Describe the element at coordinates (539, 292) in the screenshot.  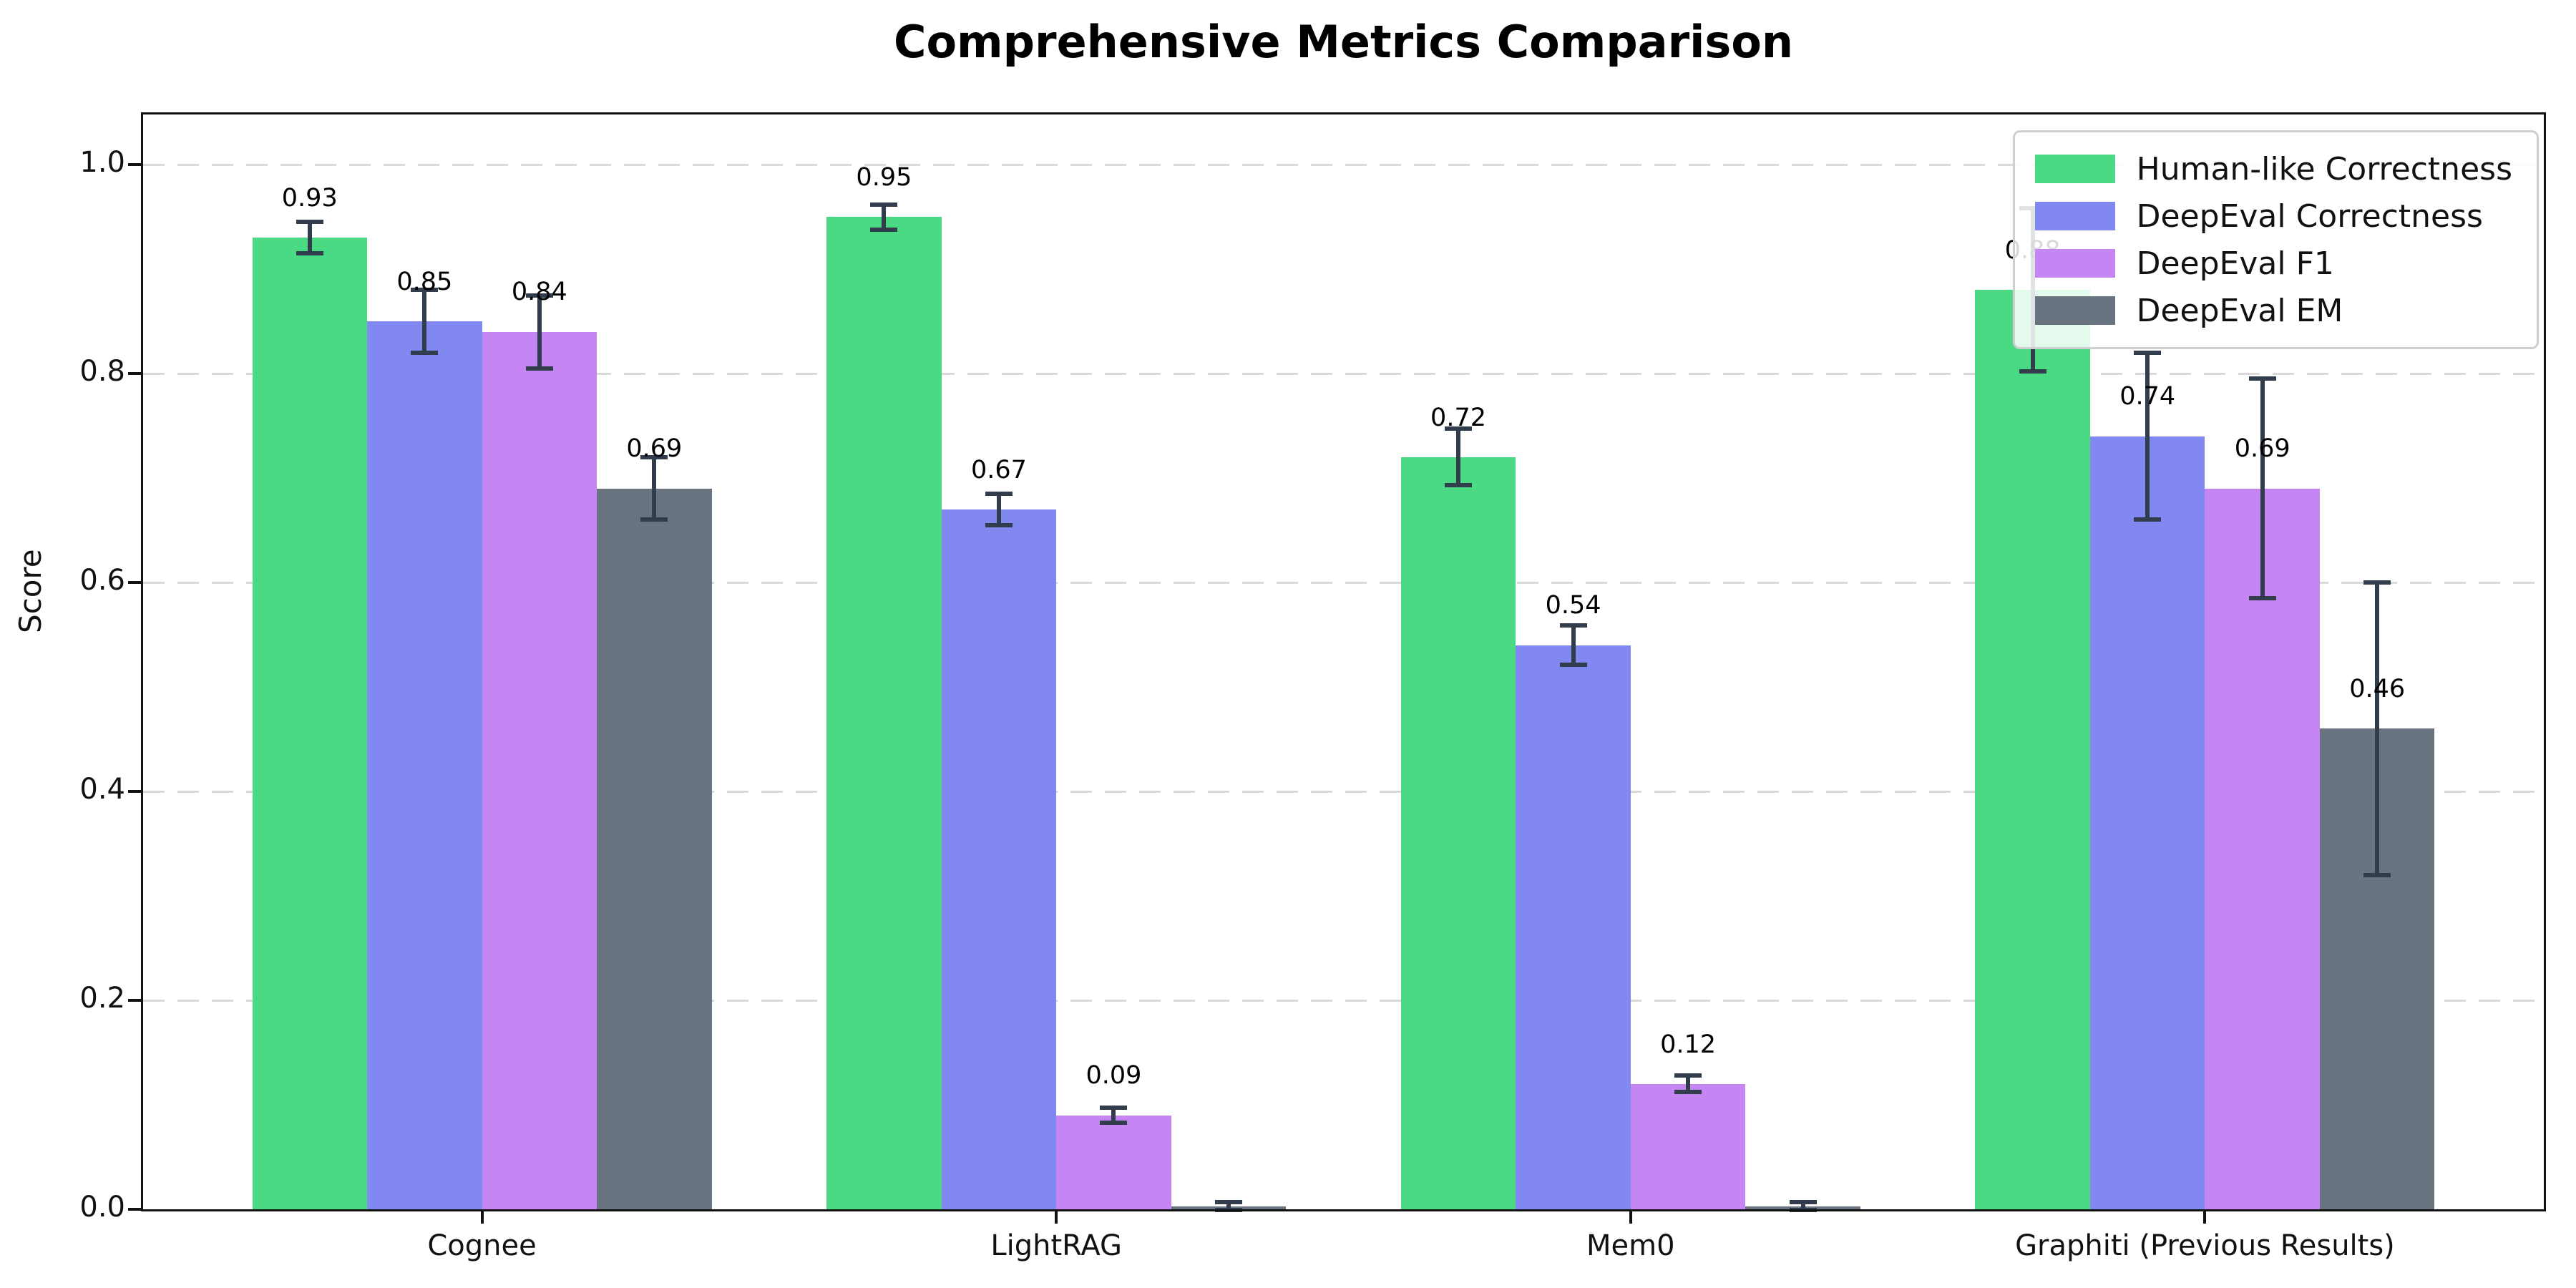
I see `value-label-deepeval-f1-cognee: 0.84` at that location.